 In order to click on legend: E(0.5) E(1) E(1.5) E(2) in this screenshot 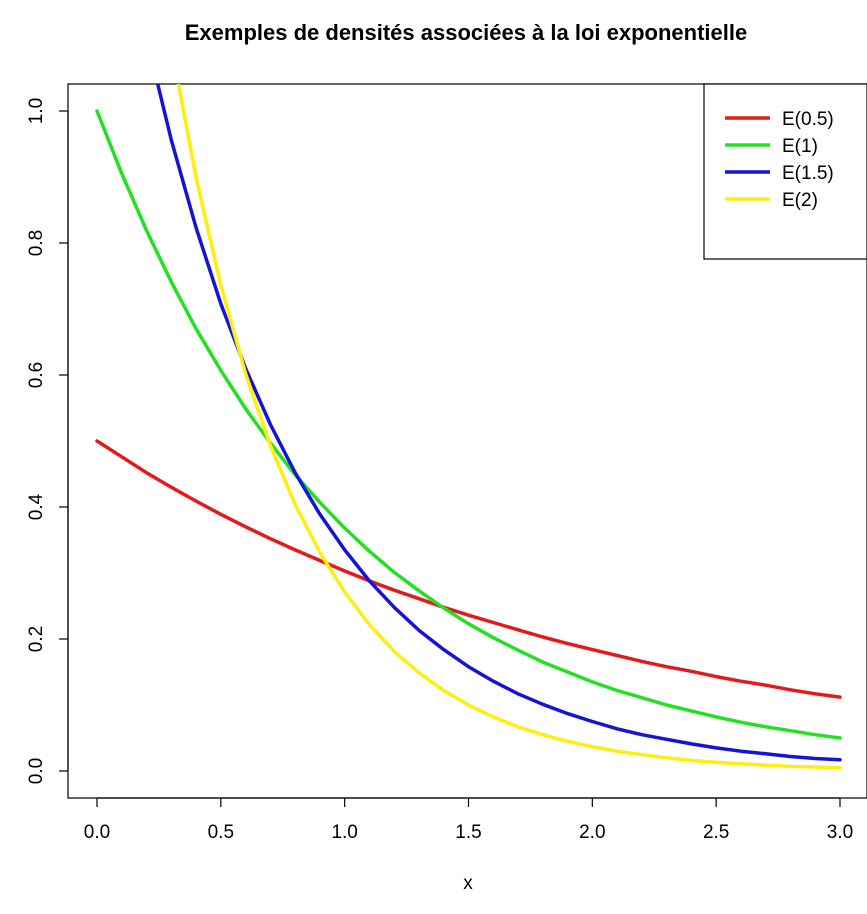, I will do `click(785, 171)`.